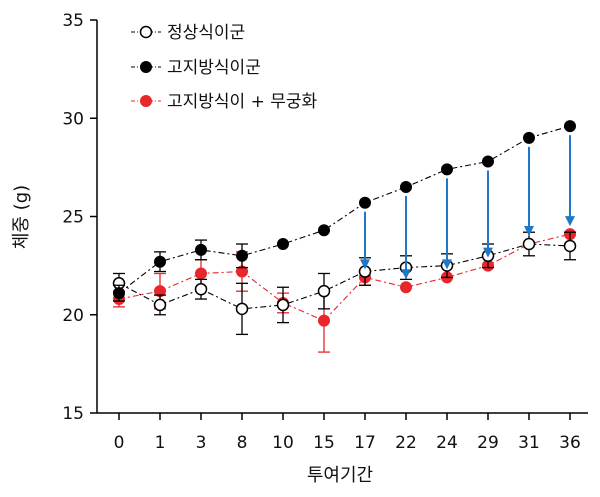 The height and width of the screenshot is (497, 600). I want to click on legend-item-1: 고지방식이군, so click(196, 68).